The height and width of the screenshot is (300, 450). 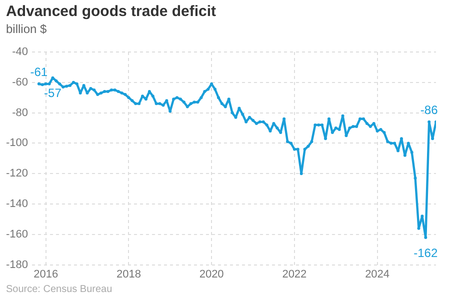 What do you see at coordinates (39, 72) in the screenshot?
I see `annotation: -61` at bounding box center [39, 72].